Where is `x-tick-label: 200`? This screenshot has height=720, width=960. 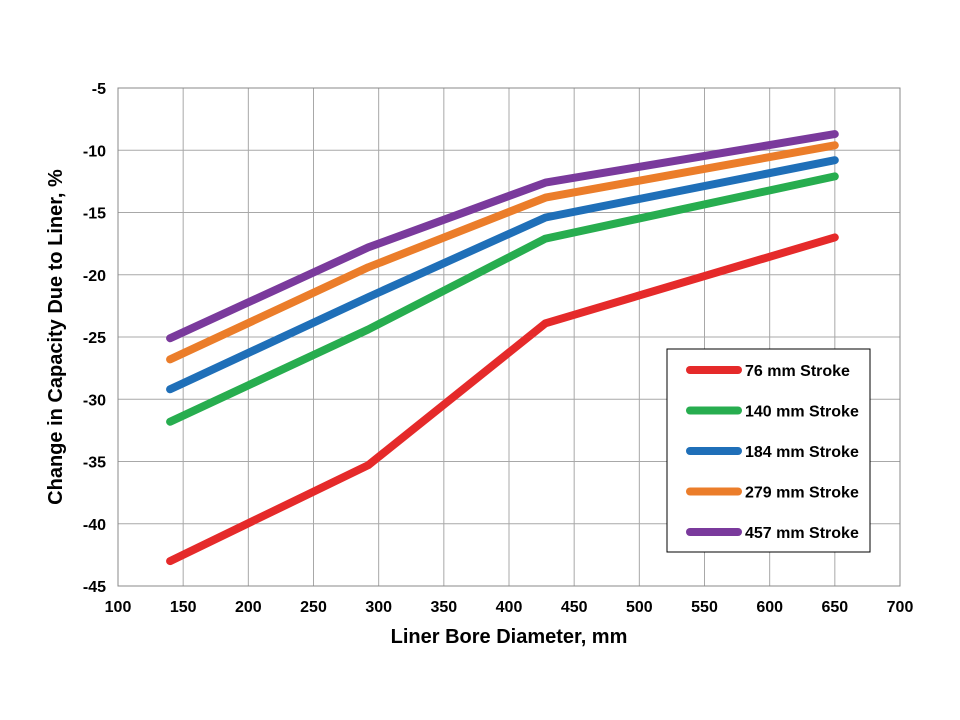 x-tick-label: 200 is located at coordinates (248, 607).